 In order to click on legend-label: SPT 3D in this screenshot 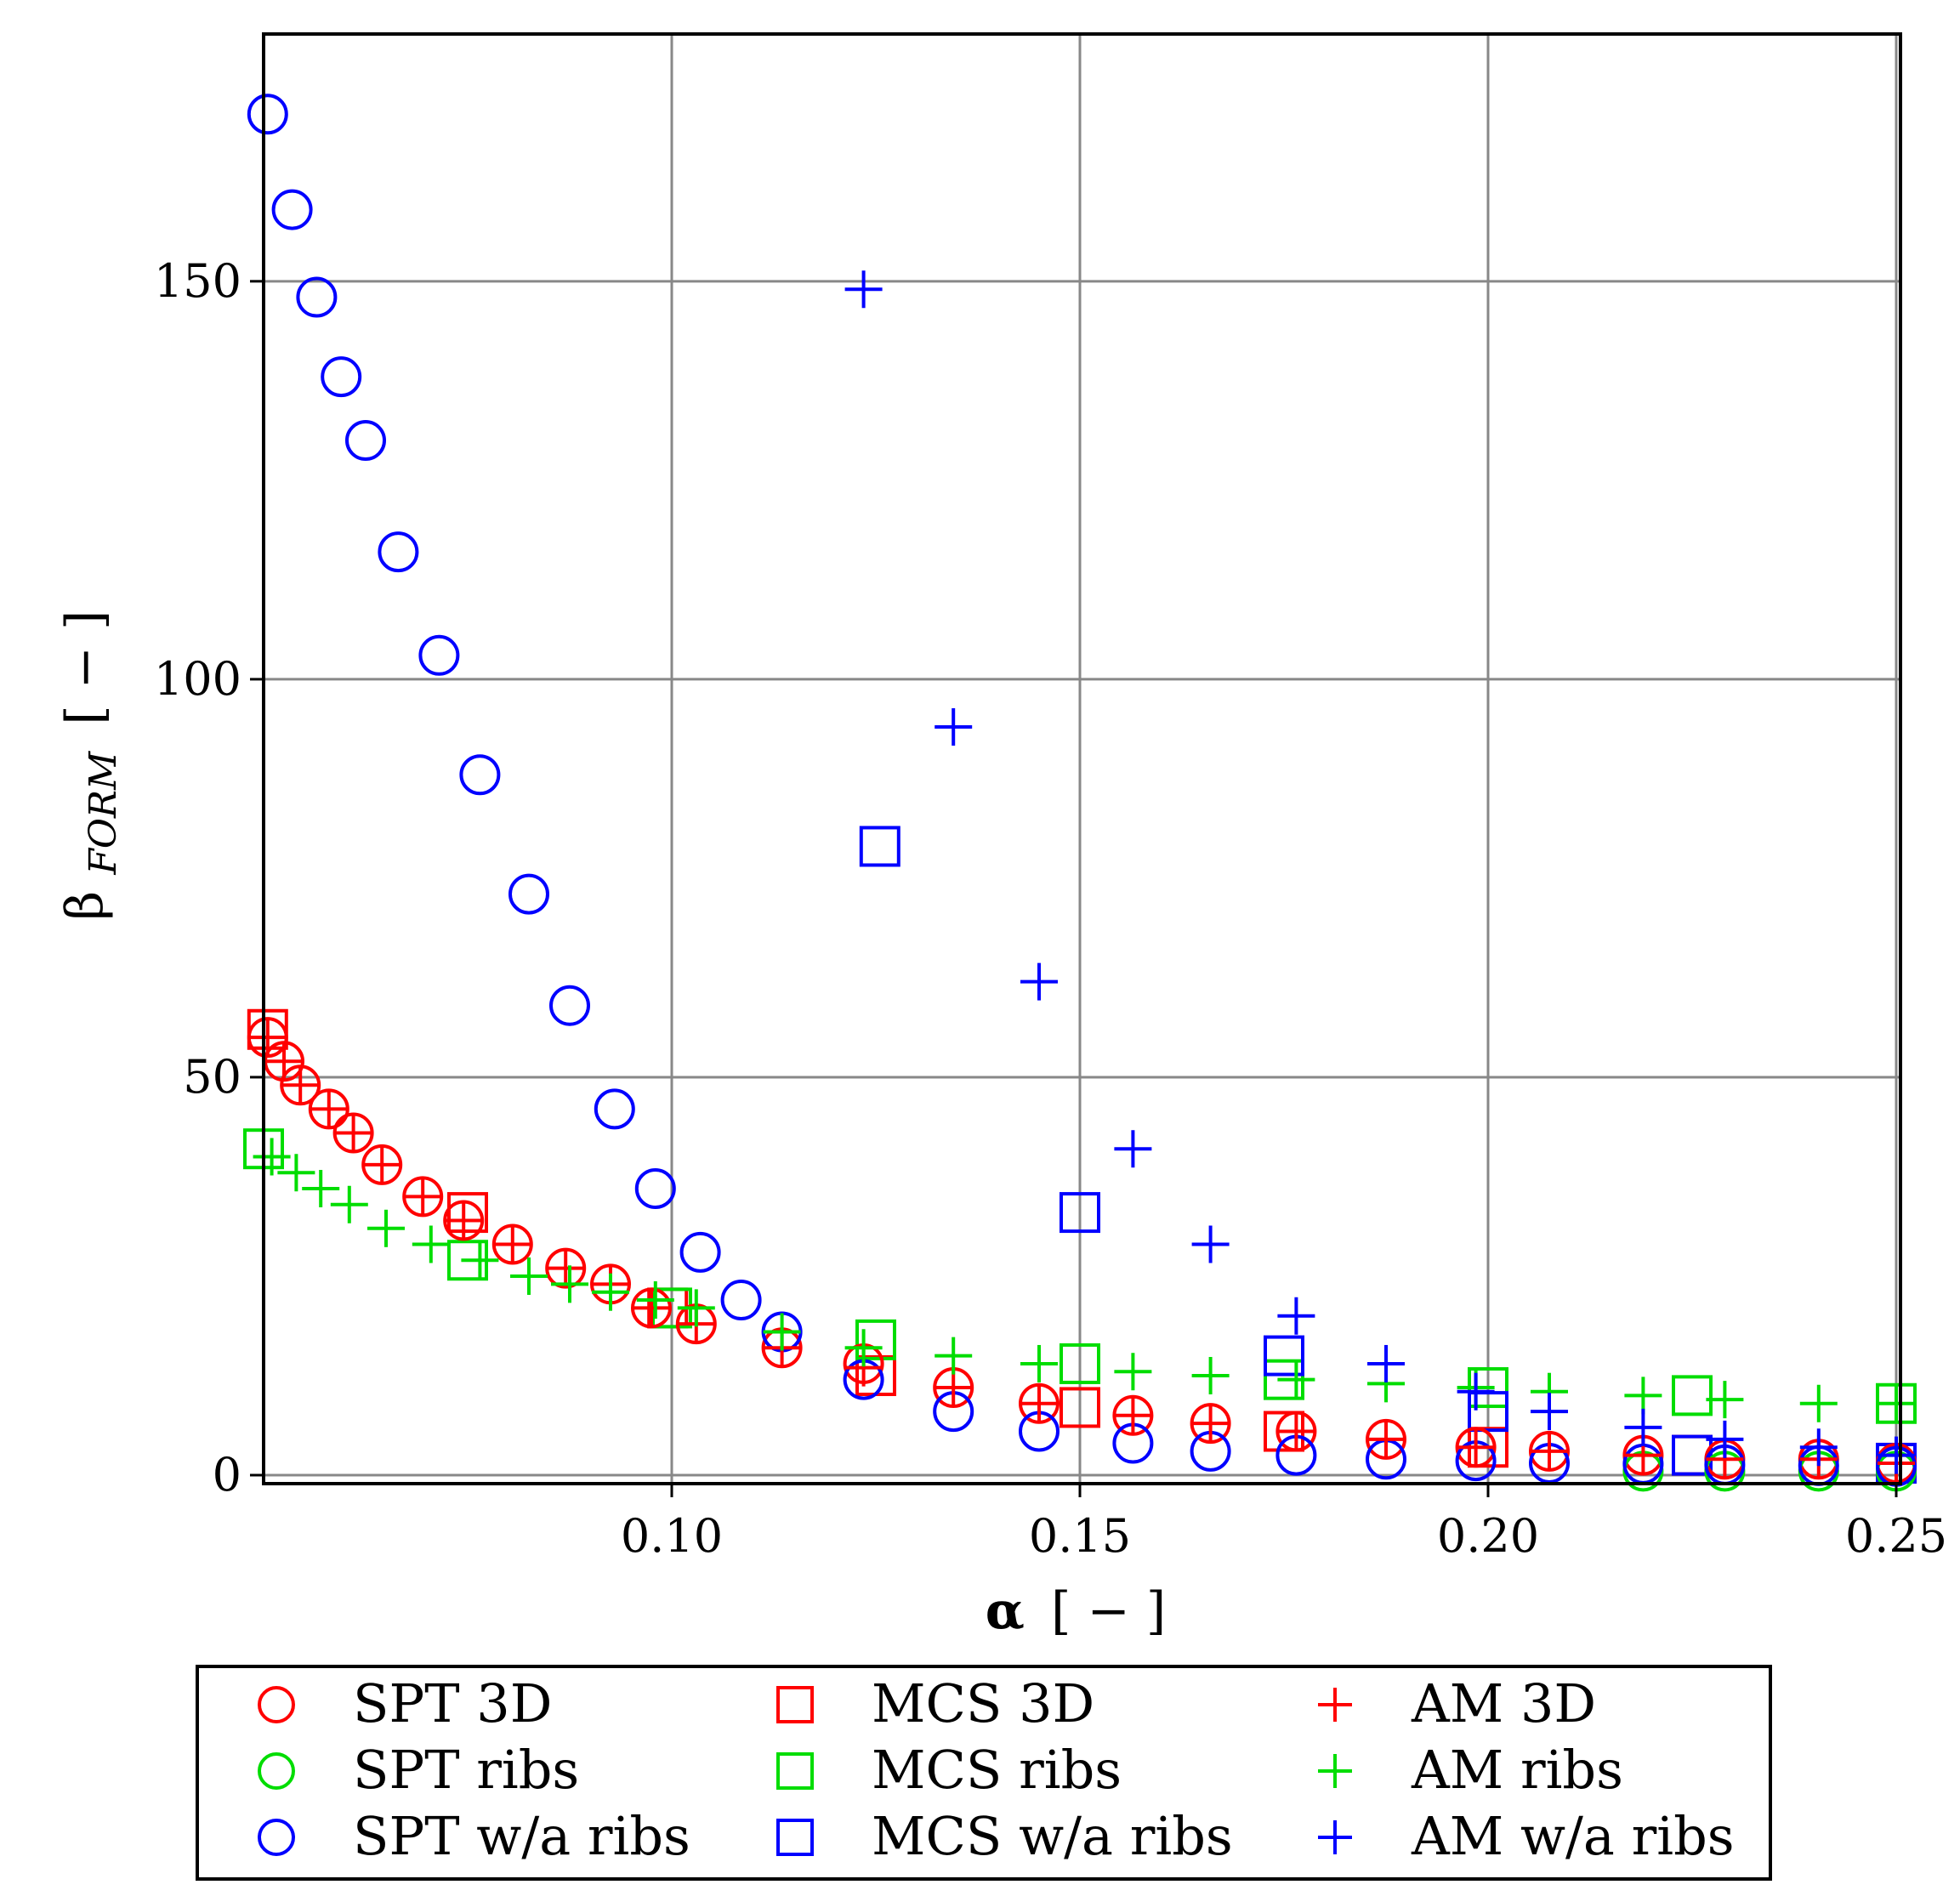, I will do `click(452, 1703)`.